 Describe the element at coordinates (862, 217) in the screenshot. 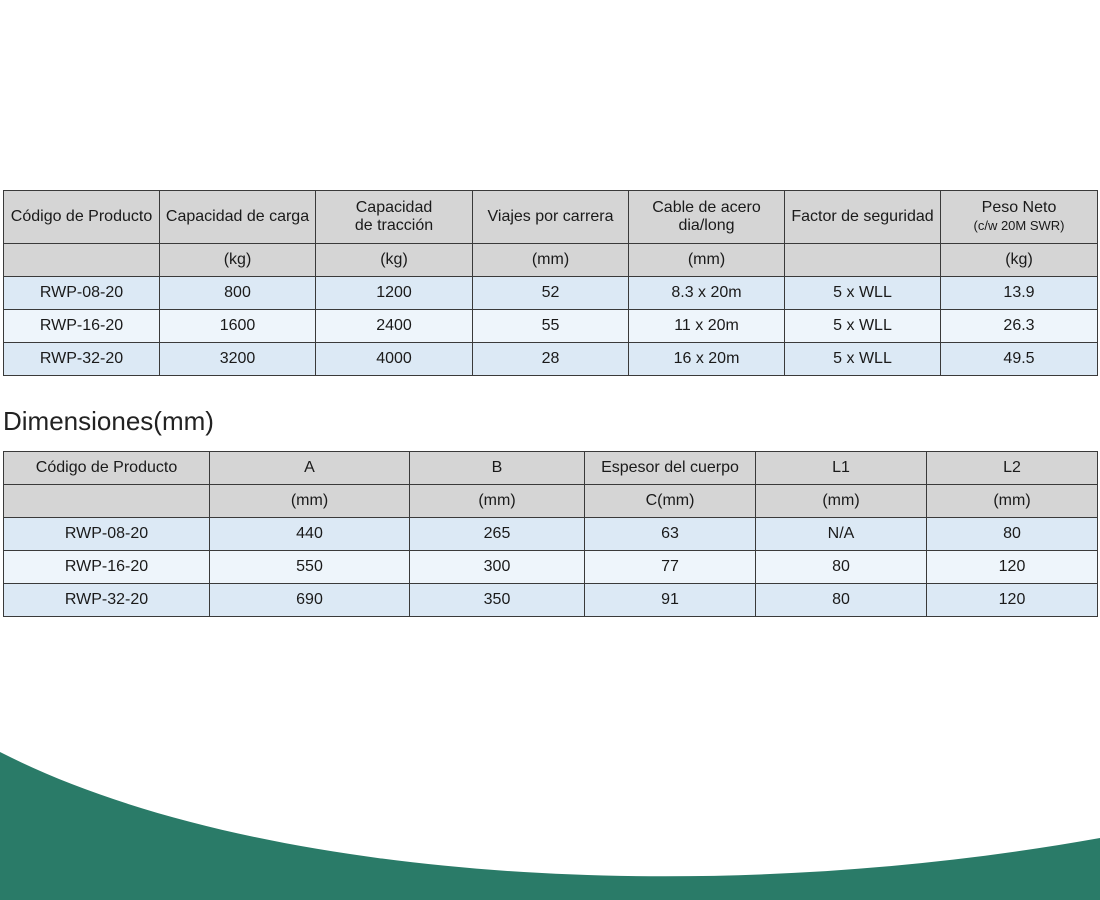

I see `header-cell: Factor de seguridad` at that location.